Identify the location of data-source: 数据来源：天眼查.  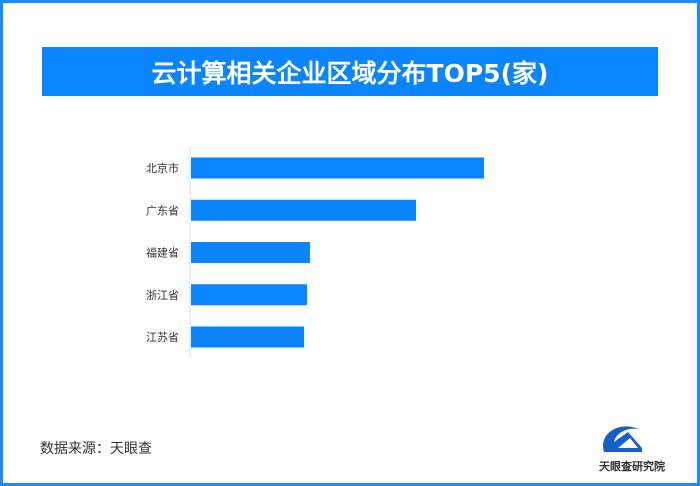
(96, 449).